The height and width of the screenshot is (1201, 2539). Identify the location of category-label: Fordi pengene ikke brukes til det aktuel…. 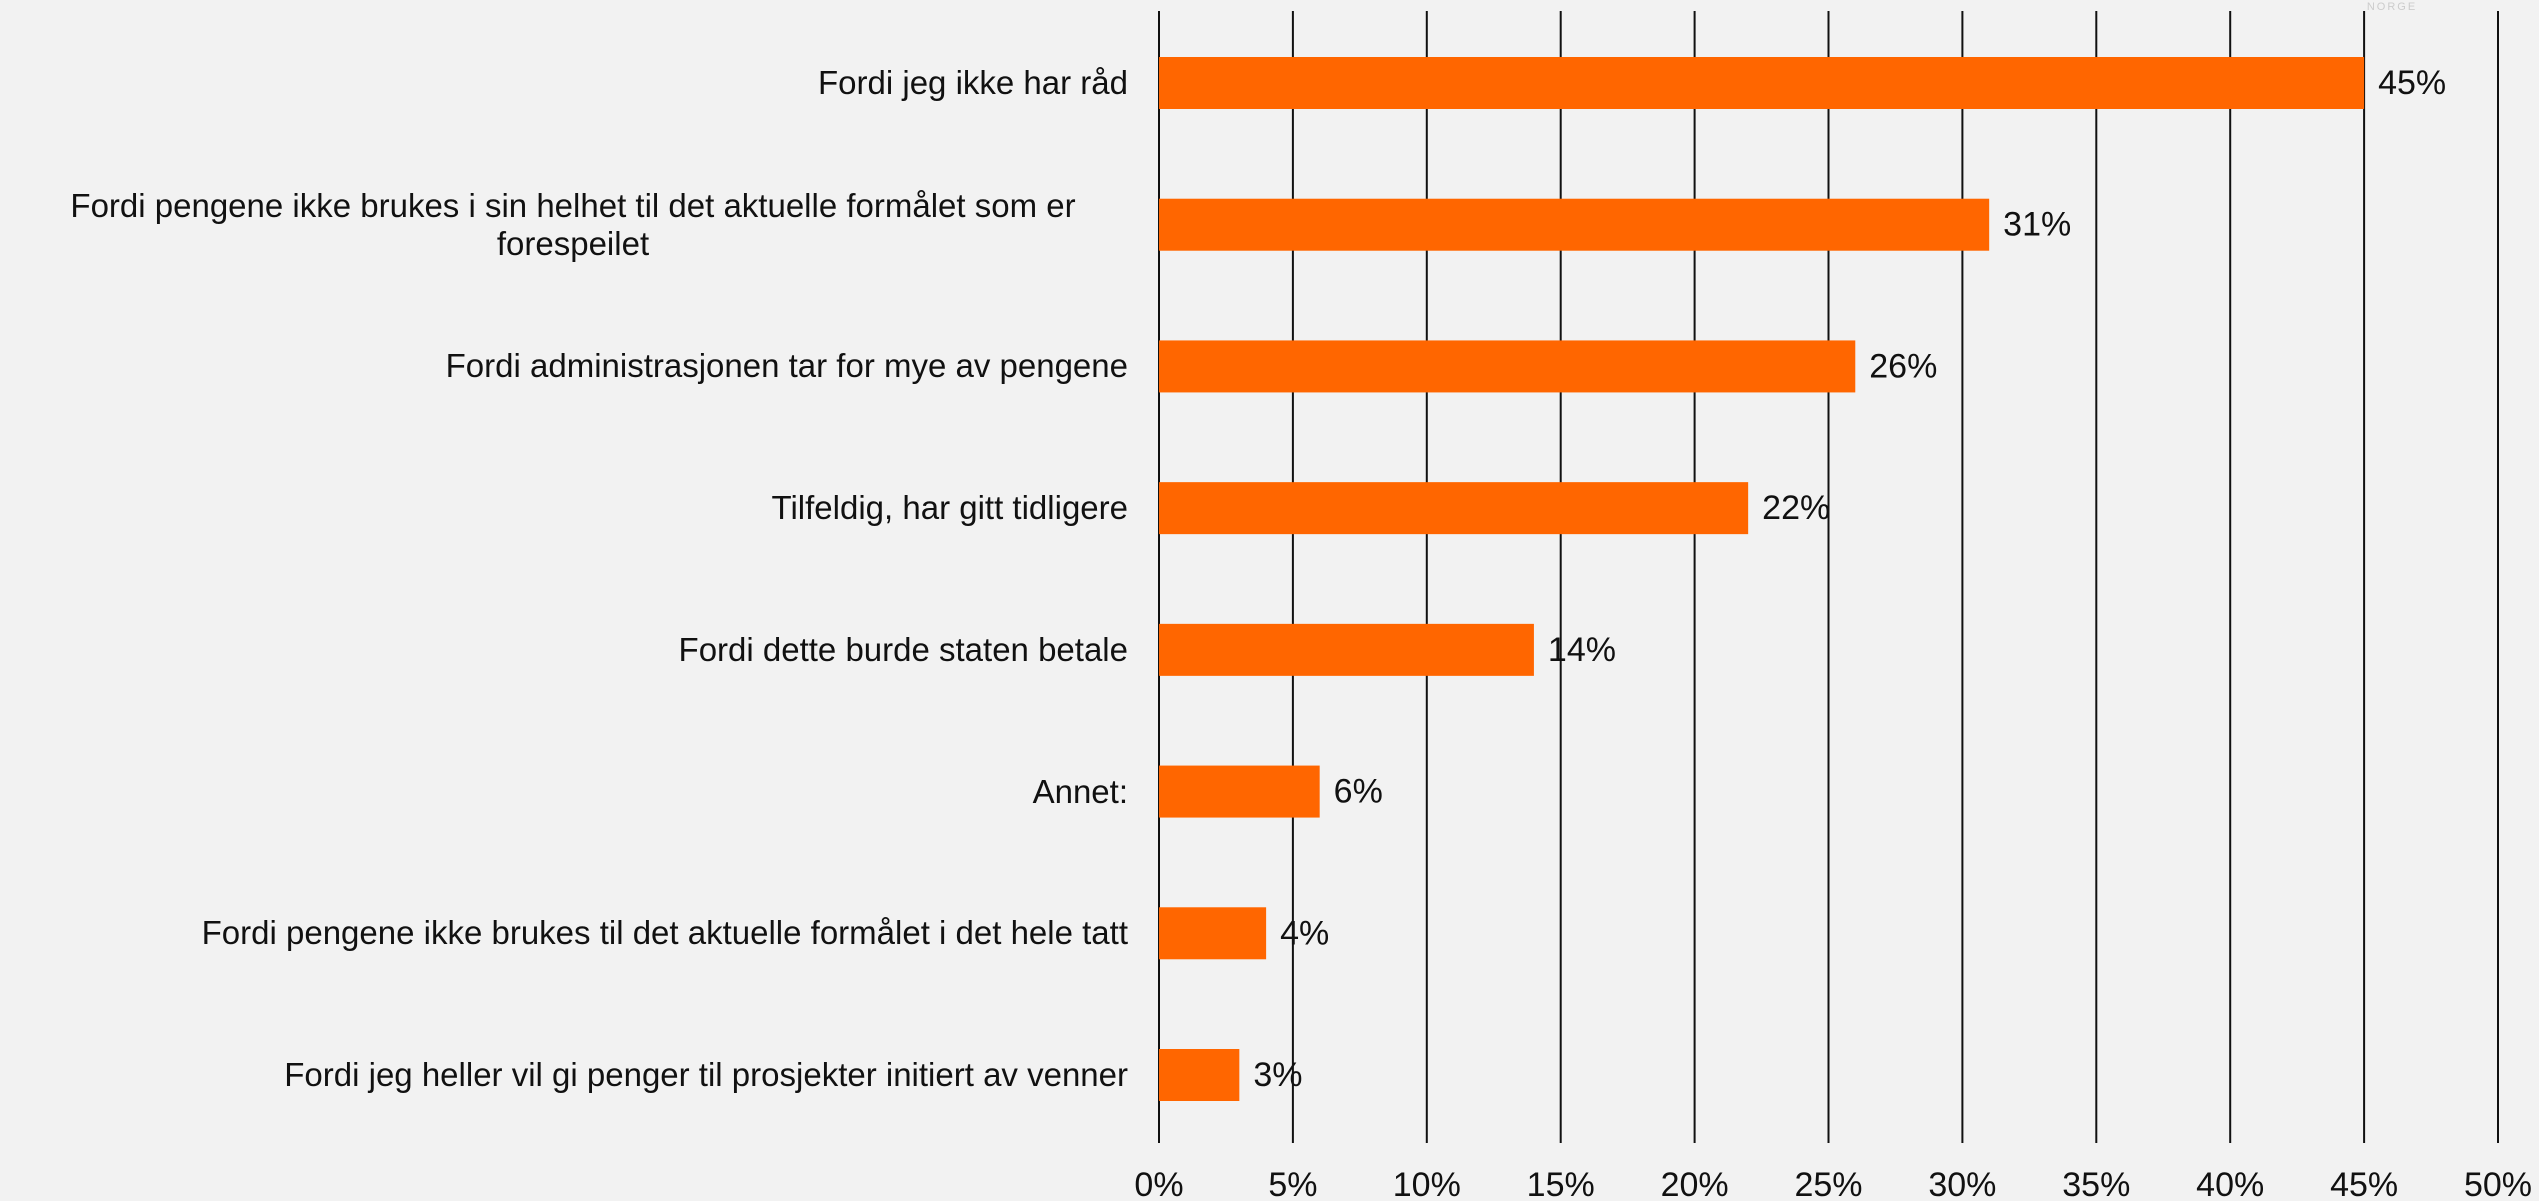
(664, 933).